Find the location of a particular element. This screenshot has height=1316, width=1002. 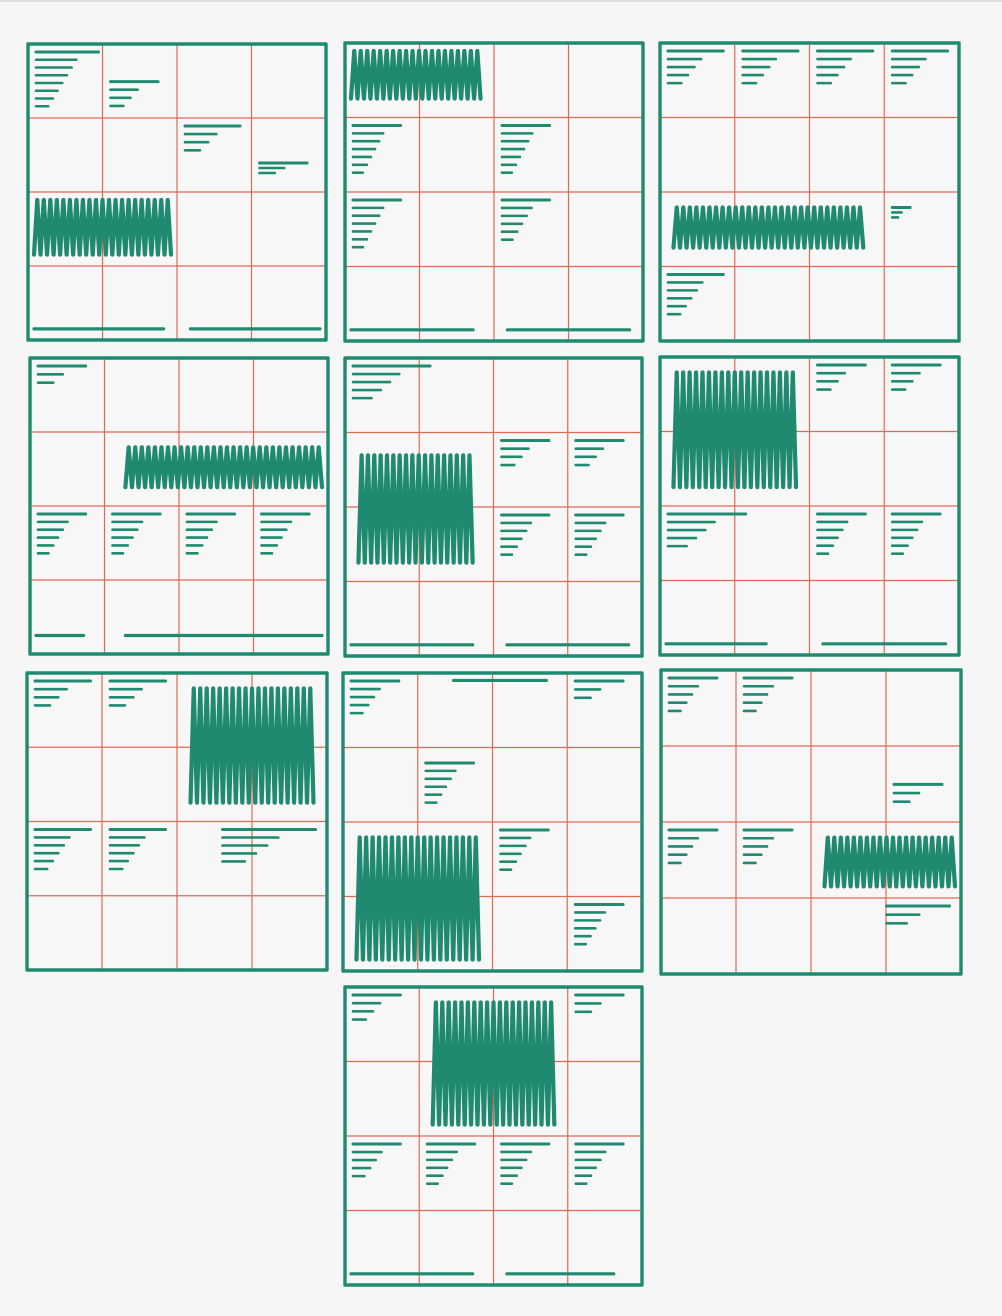

sketch-3-panel is located at coordinates (809, 192).